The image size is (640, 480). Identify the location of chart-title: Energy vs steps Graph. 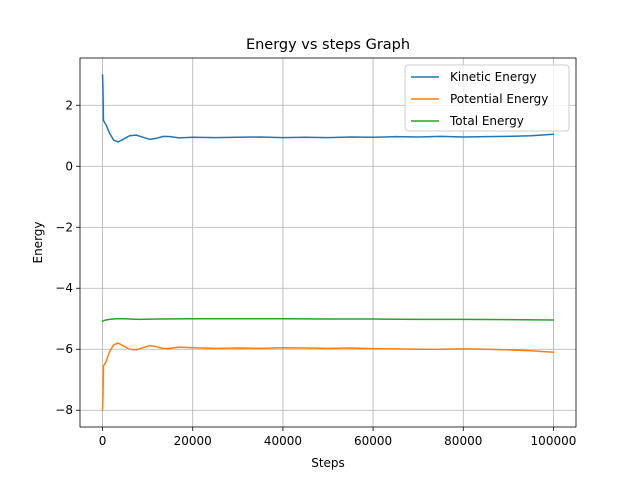
(328, 45).